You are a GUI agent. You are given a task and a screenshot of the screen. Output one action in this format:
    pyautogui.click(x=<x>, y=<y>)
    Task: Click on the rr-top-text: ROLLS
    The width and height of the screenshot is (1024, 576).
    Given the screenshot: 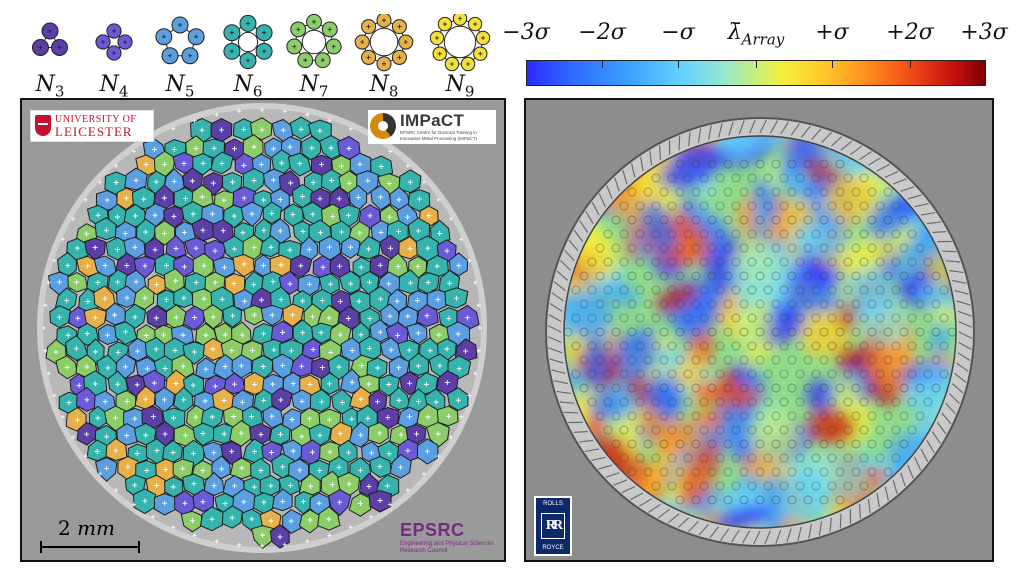 What is the action you would take?
    pyautogui.click(x=553, y=504)
    